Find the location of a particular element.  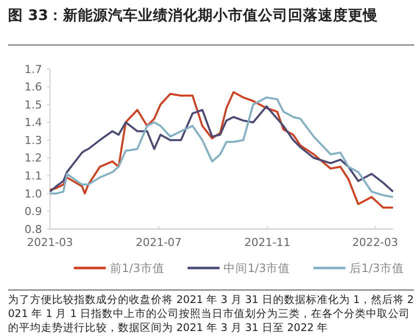

legend-label: 后1/3市值 is located at coordinates (376, 268).